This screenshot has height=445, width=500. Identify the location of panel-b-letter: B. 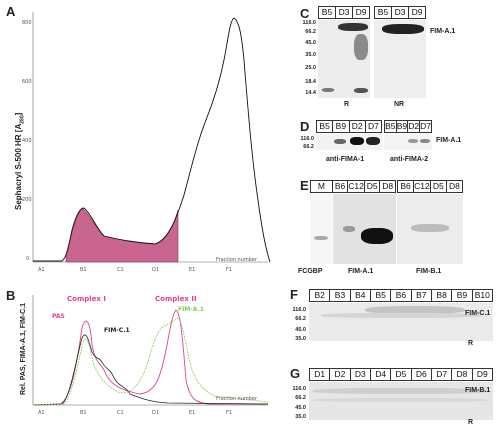
(11, 295).